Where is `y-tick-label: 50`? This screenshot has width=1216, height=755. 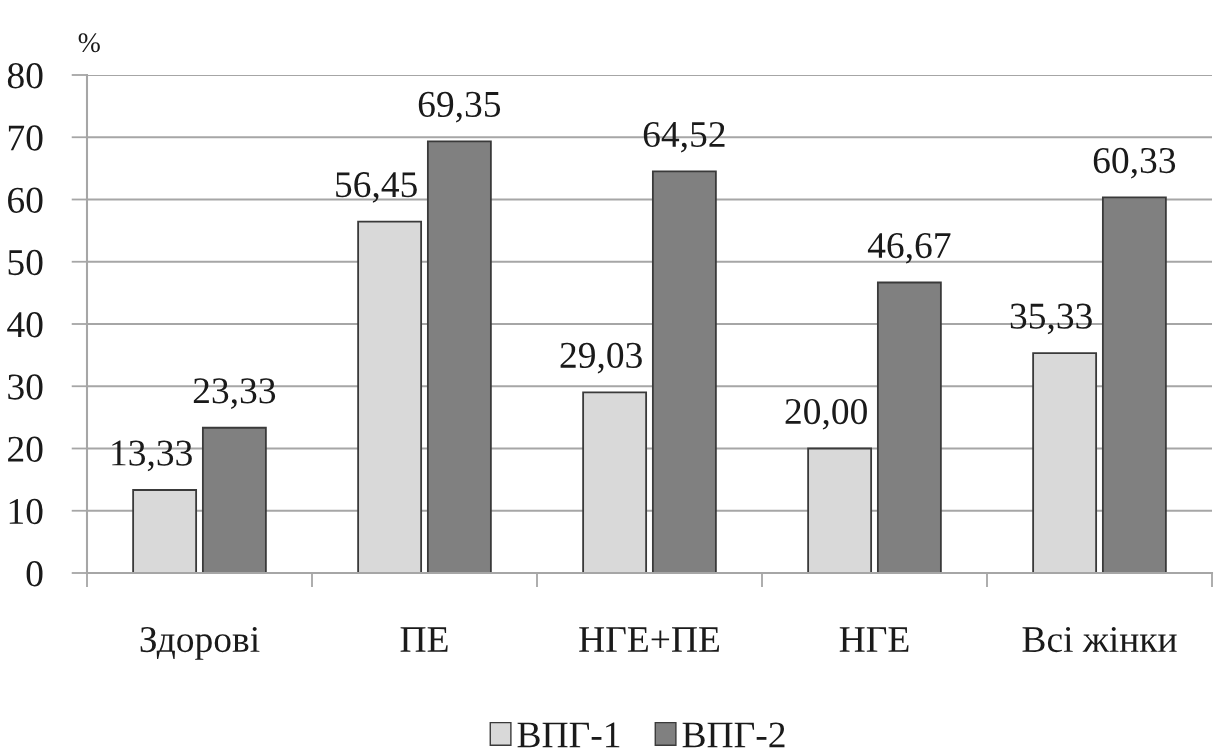 y-tick-label: 50 is located at coordinates (25, 262).